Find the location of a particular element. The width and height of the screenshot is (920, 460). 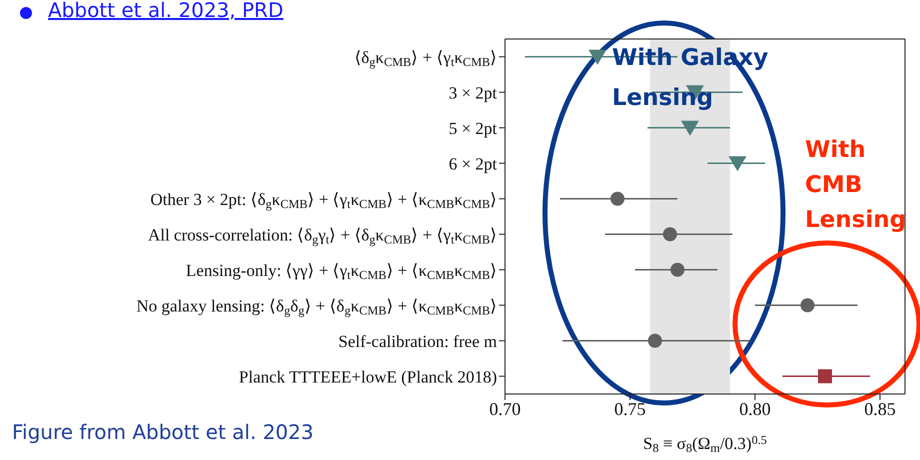

category-label: All cross-correlation: ⟨δ$_{g}$γ$_{t}$⟩ + ⟨δ$_{g}$κ$_{CMB}$⟩ + ⟨γ$_{t}$κ$_{CMB}$⟩ is located at coordinates (322, 235).